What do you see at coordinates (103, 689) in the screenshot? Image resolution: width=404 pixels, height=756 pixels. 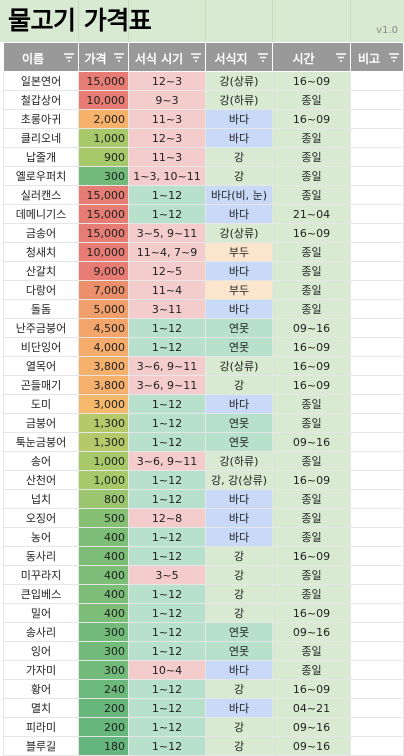 I see `cell-price: 240` at bounding box center [103, 689].